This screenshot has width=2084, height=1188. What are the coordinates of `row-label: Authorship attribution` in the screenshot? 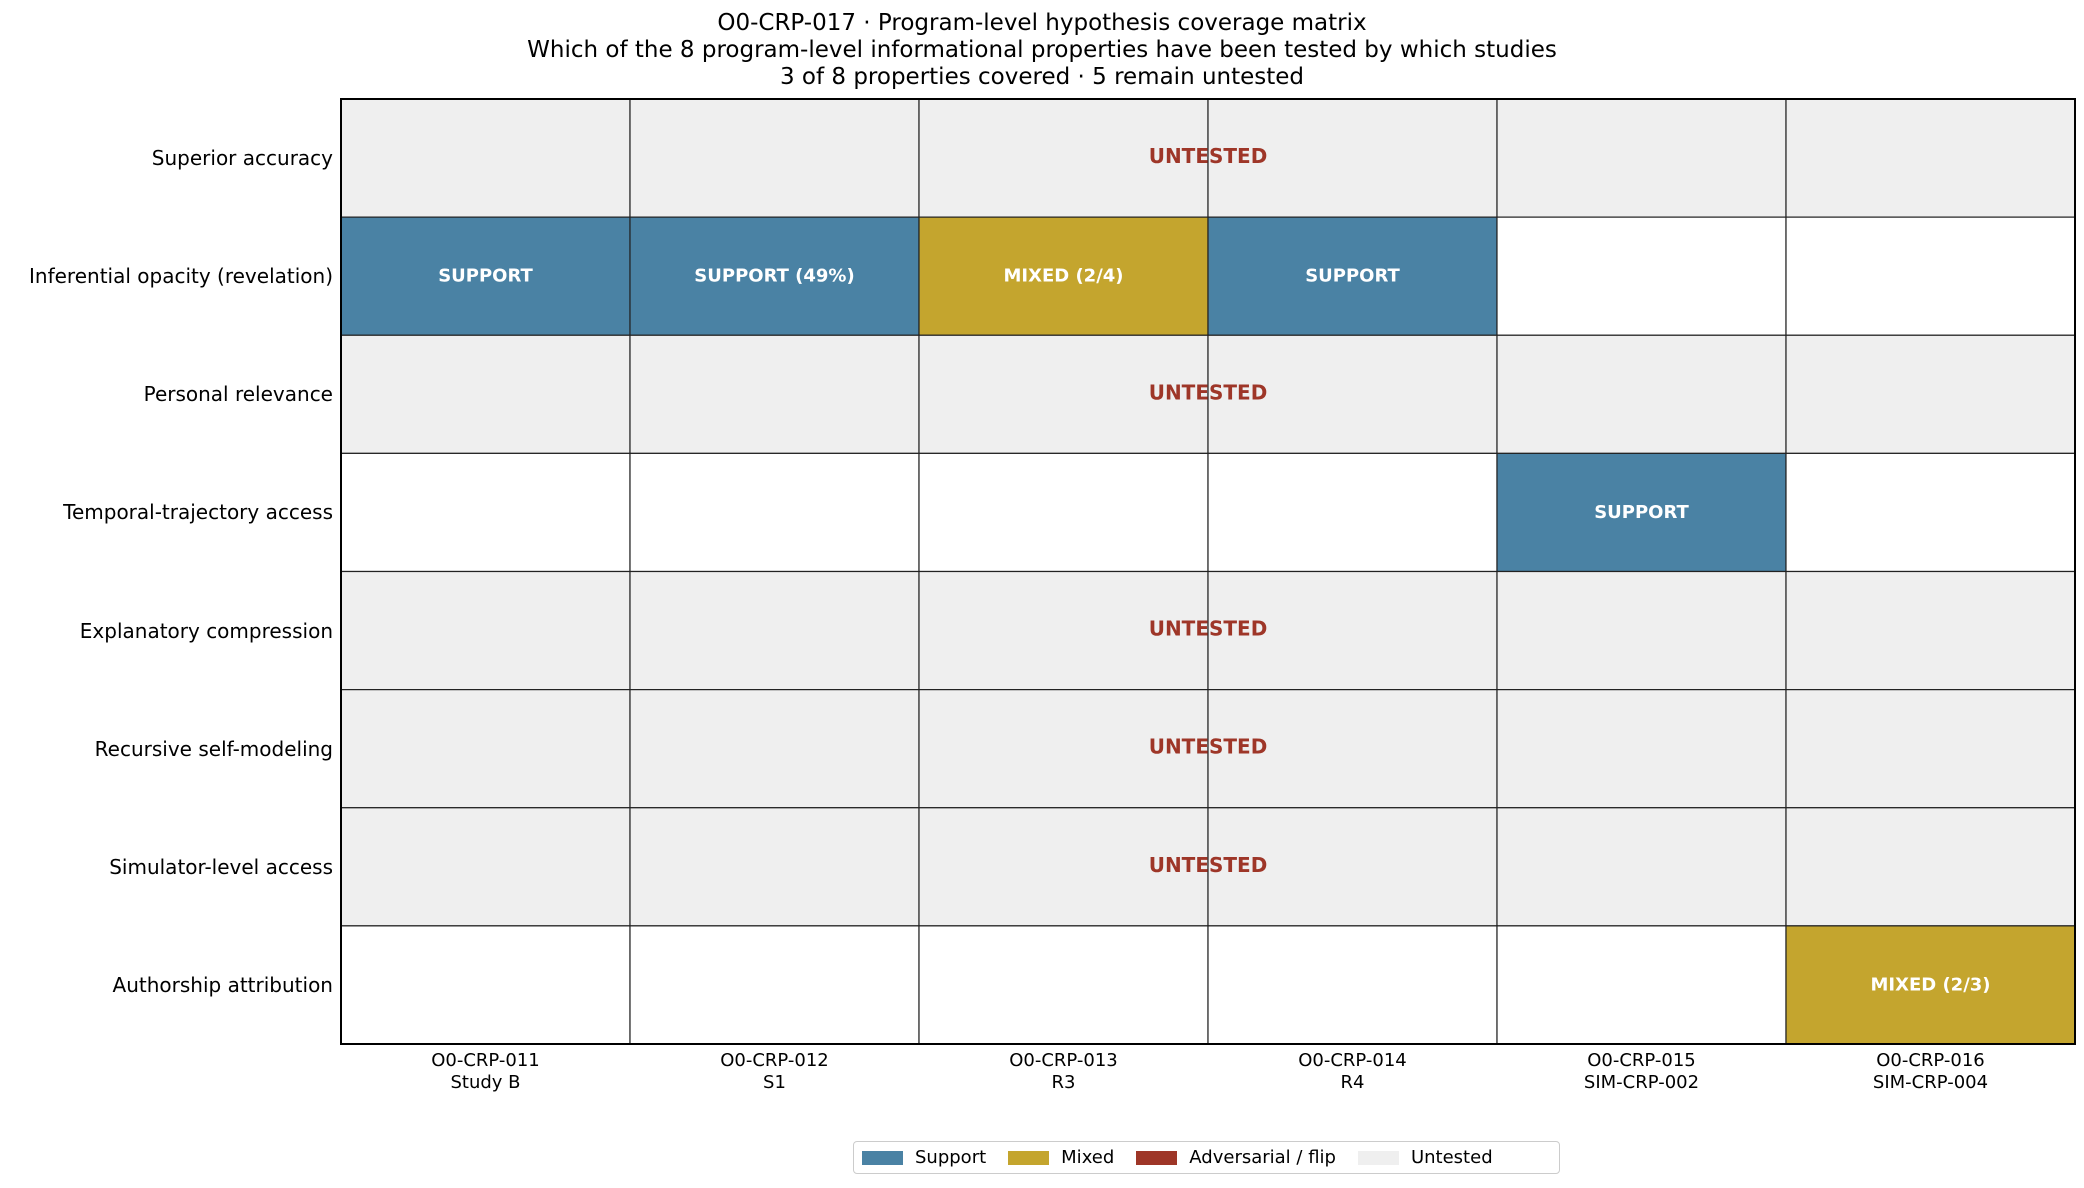 It's located at (222, 984).